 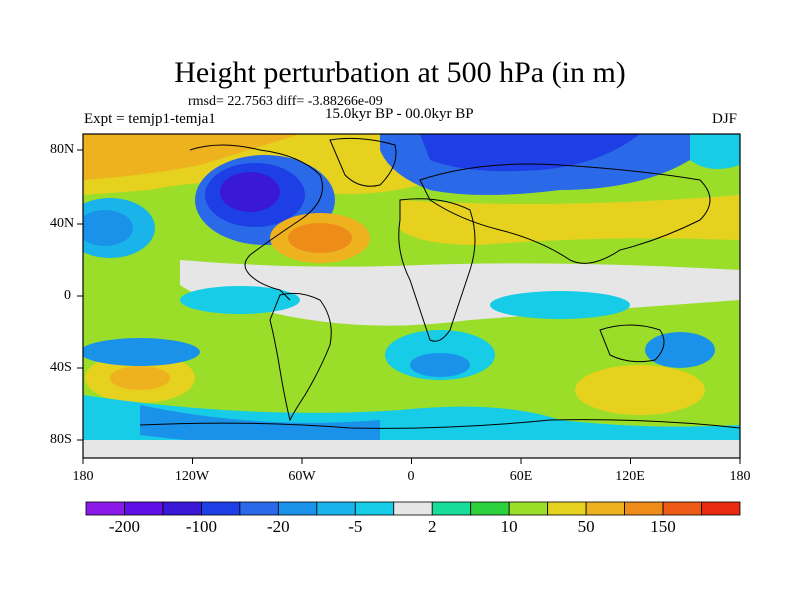 What do you see at coordinates (630, 476) in the screenshot?
I see `lon-label-120e: 120E` at bounding box center [630, 476].